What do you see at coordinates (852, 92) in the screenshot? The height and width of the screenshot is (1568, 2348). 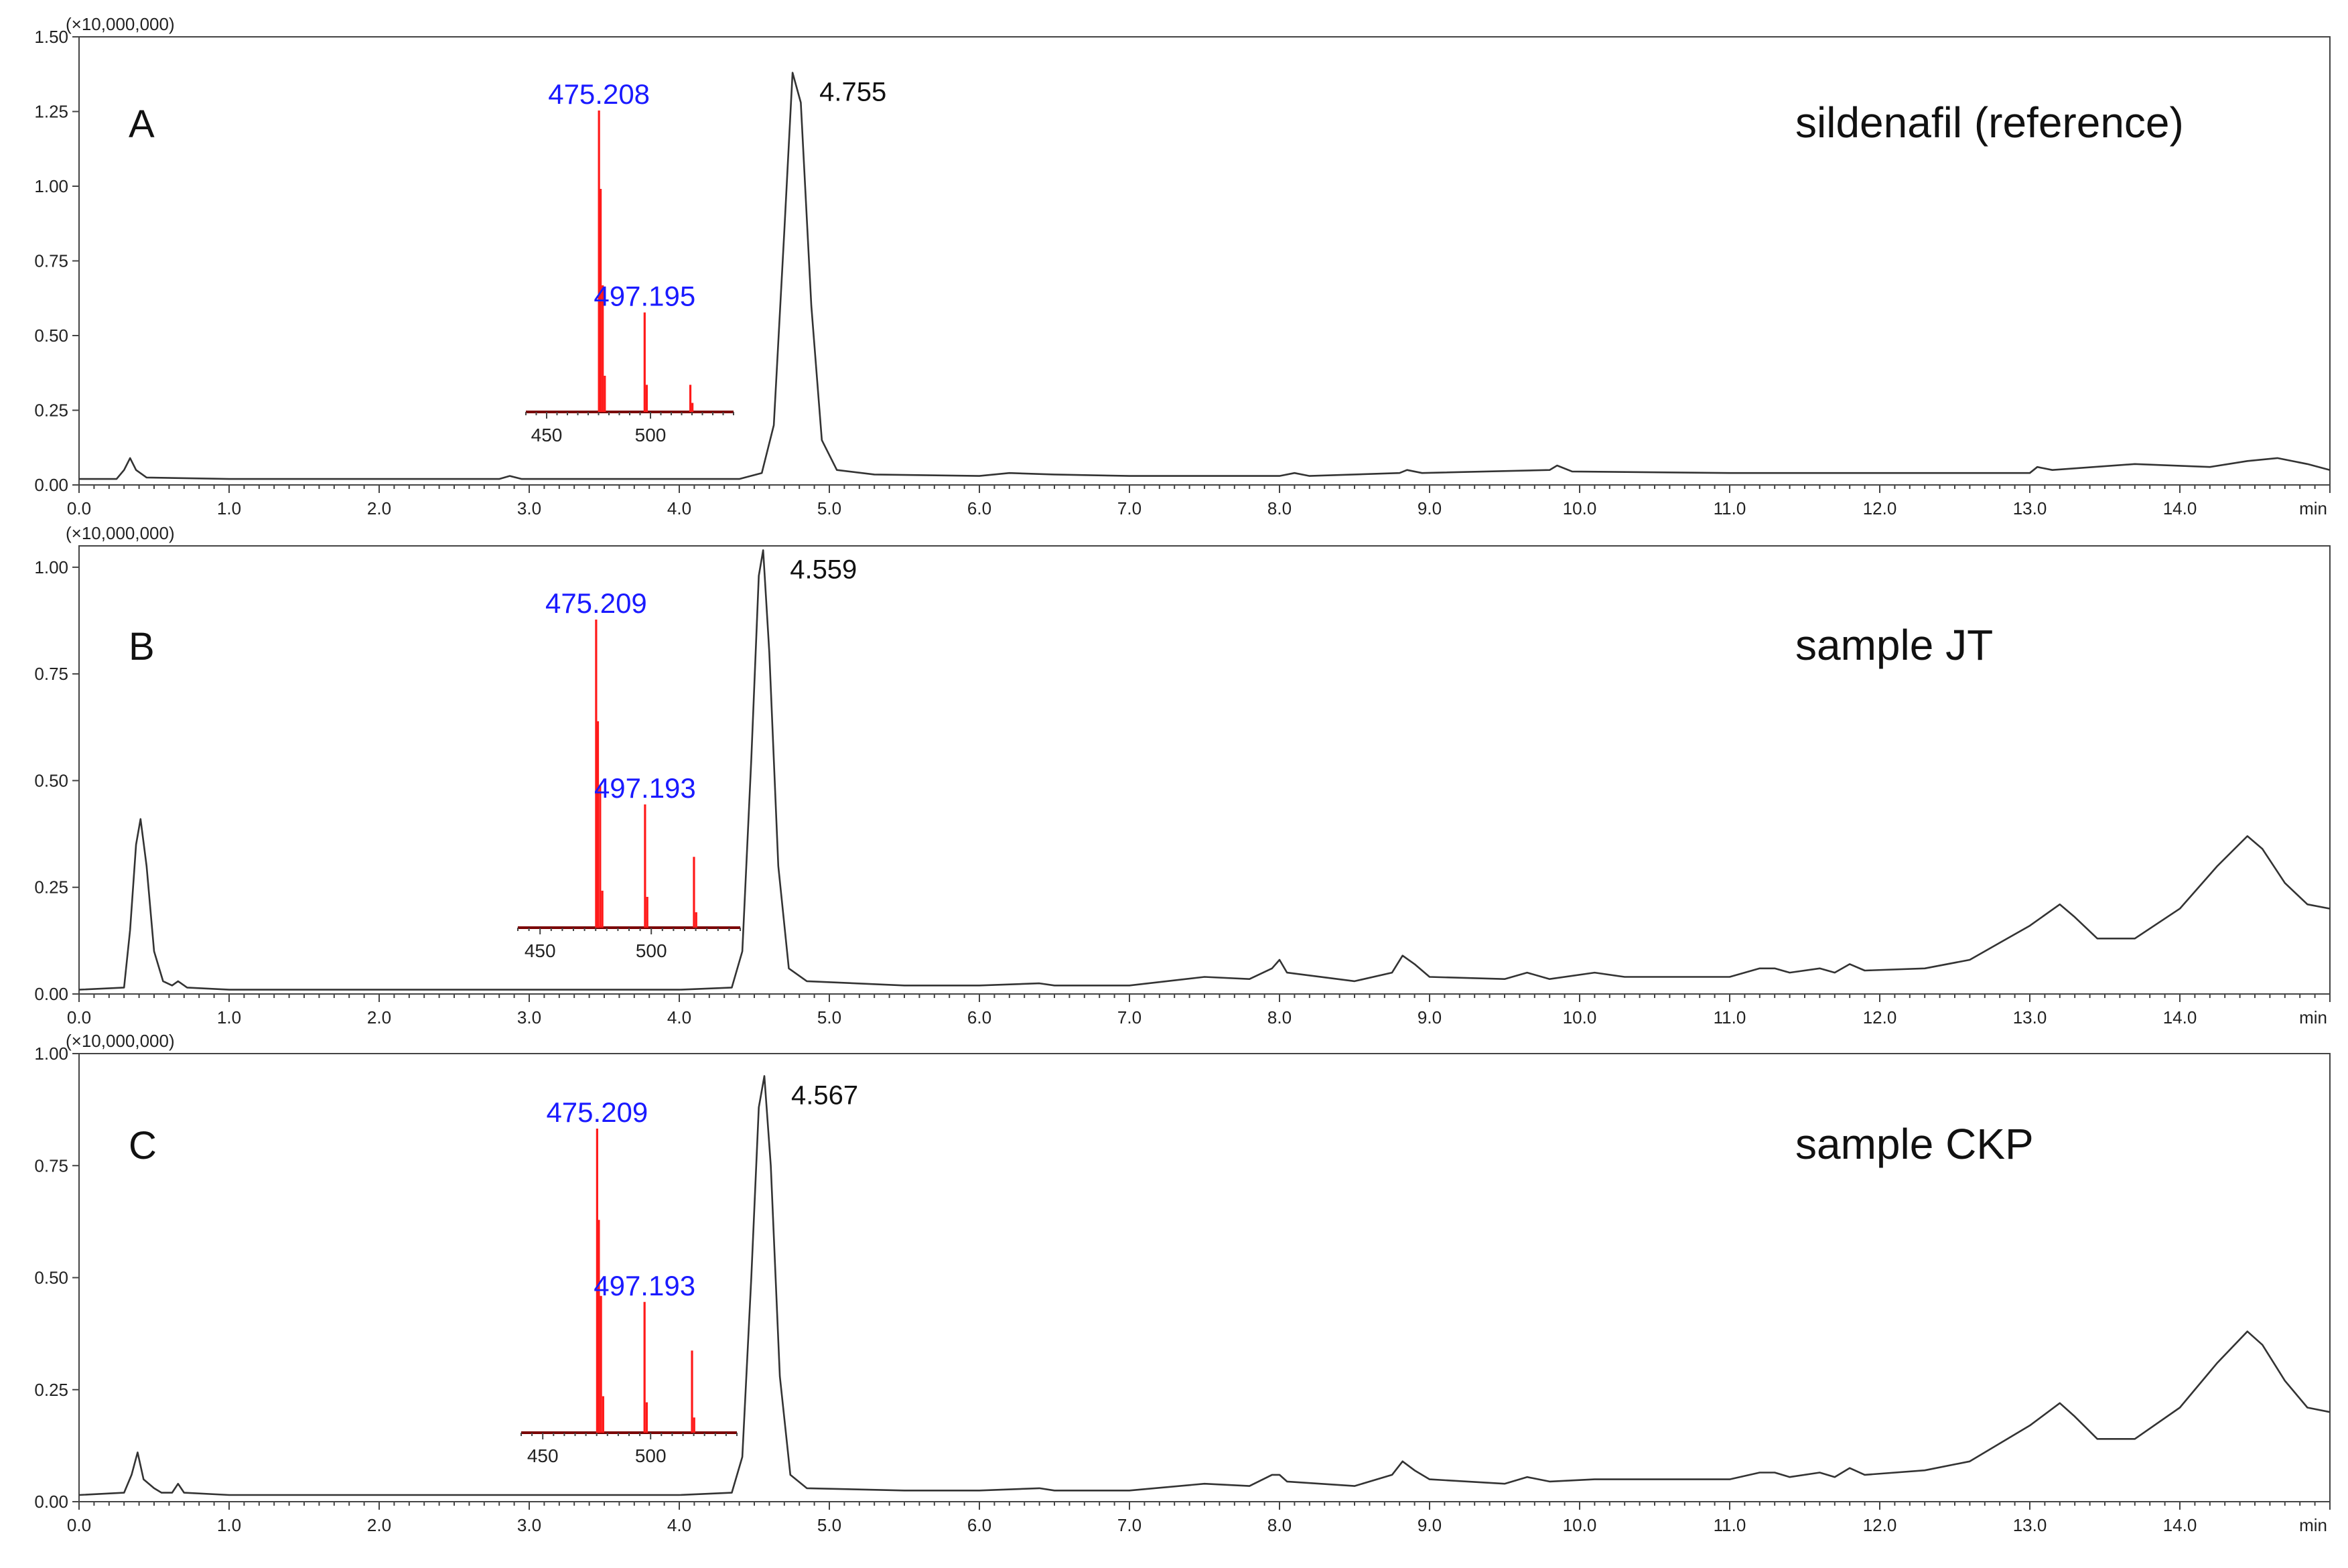 I see `peak-retention-label: 4.755` at bounding box center [852, 92].